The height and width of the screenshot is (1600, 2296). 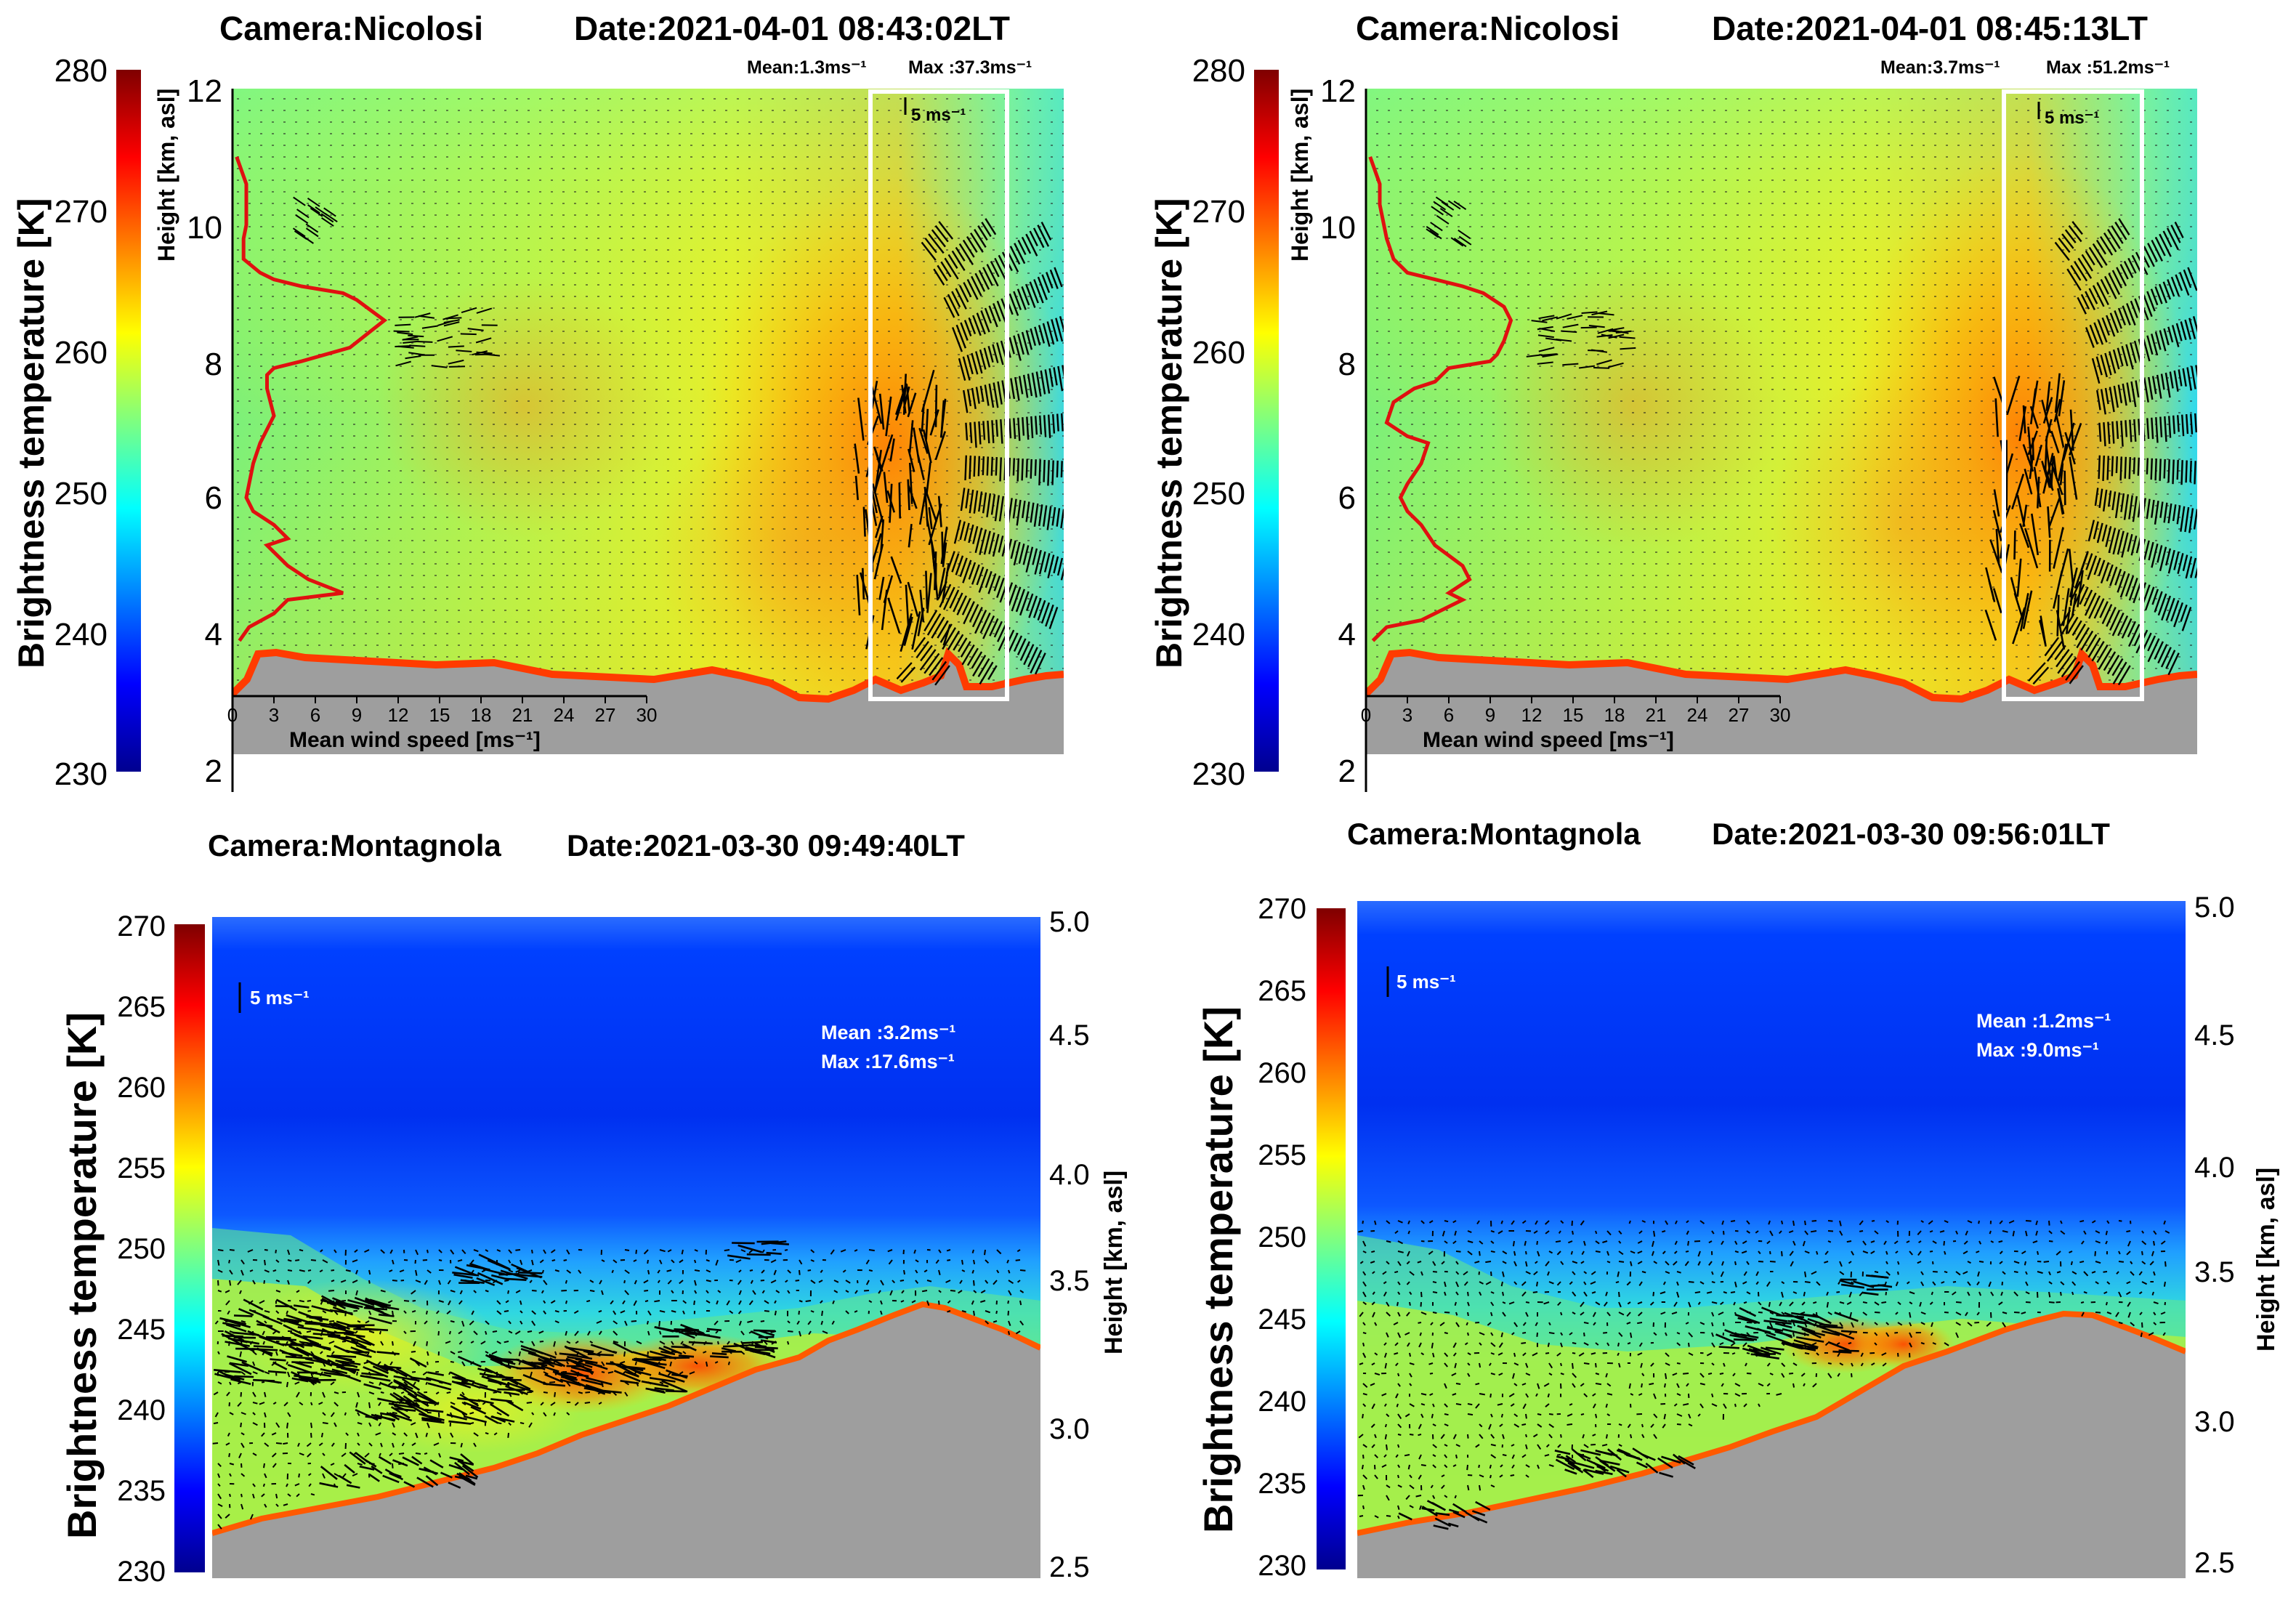 I want to click on title-br-date: Date:2021-03-30 09:56:01LT, so click(x=1911, y=834).